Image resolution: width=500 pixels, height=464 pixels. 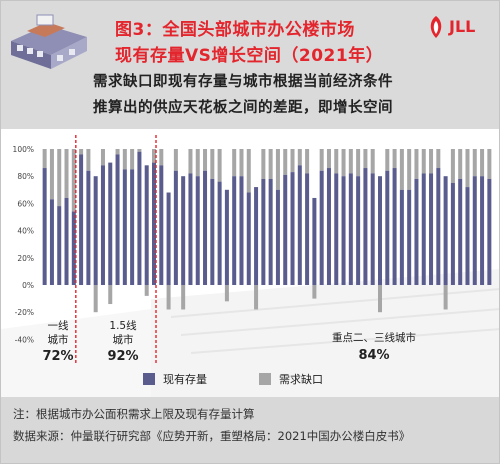 What do you see at coordinates (212, 436) in the screenshot?
I see `footer-source: 数据来源：仲量联行研究部《应势开新，重塑格局：2021中国办公楼白皮书》` at bounding box center [212, 436].